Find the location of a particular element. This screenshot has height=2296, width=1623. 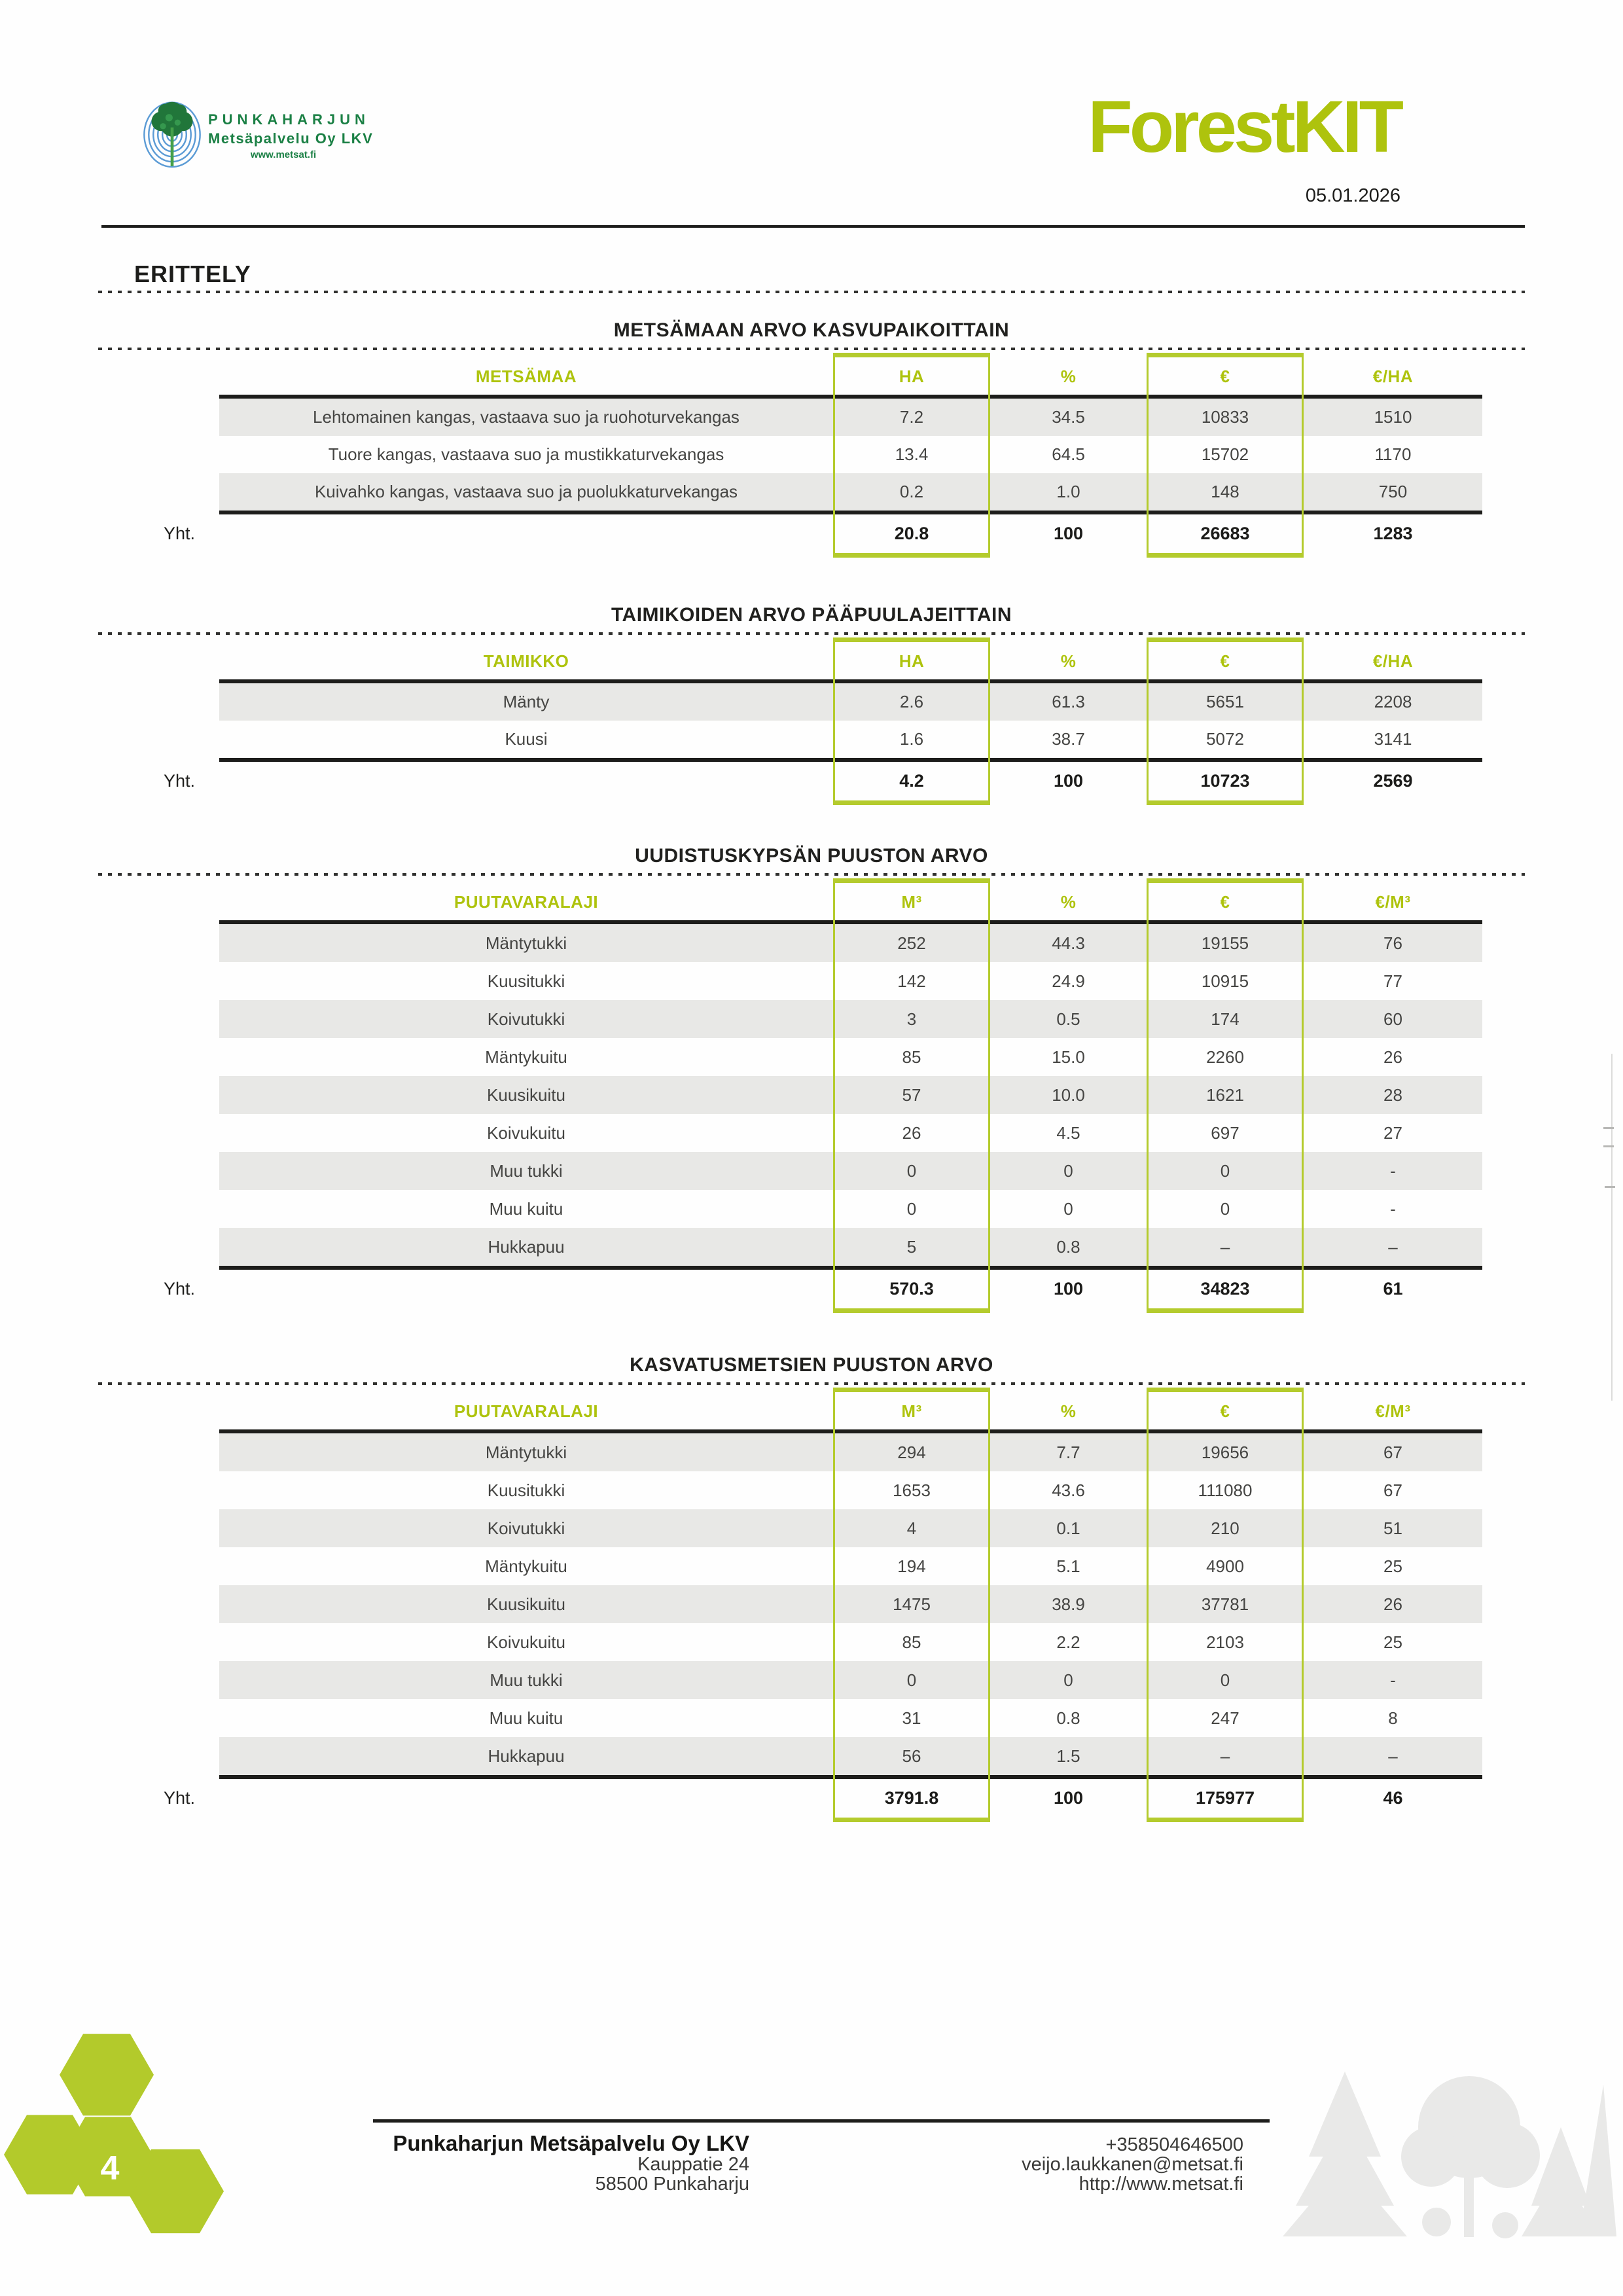

report-date: 05.01.2026 is located at coordinates (1353, 195).